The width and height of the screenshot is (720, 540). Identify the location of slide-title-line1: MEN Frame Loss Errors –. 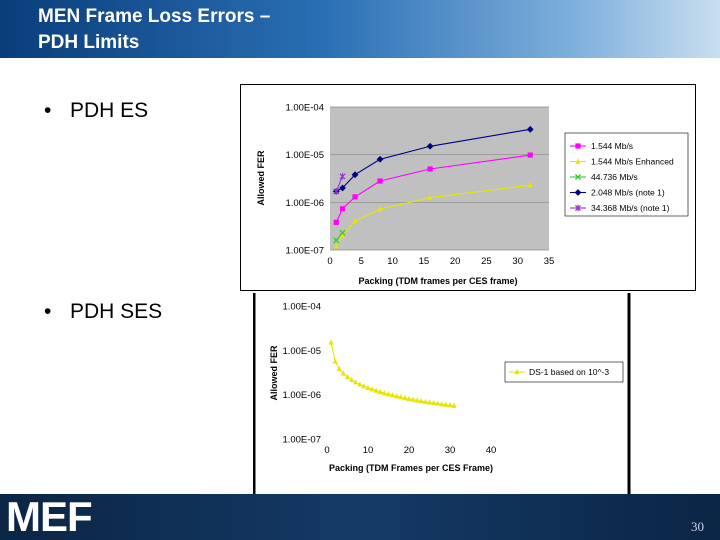
(154, 16).